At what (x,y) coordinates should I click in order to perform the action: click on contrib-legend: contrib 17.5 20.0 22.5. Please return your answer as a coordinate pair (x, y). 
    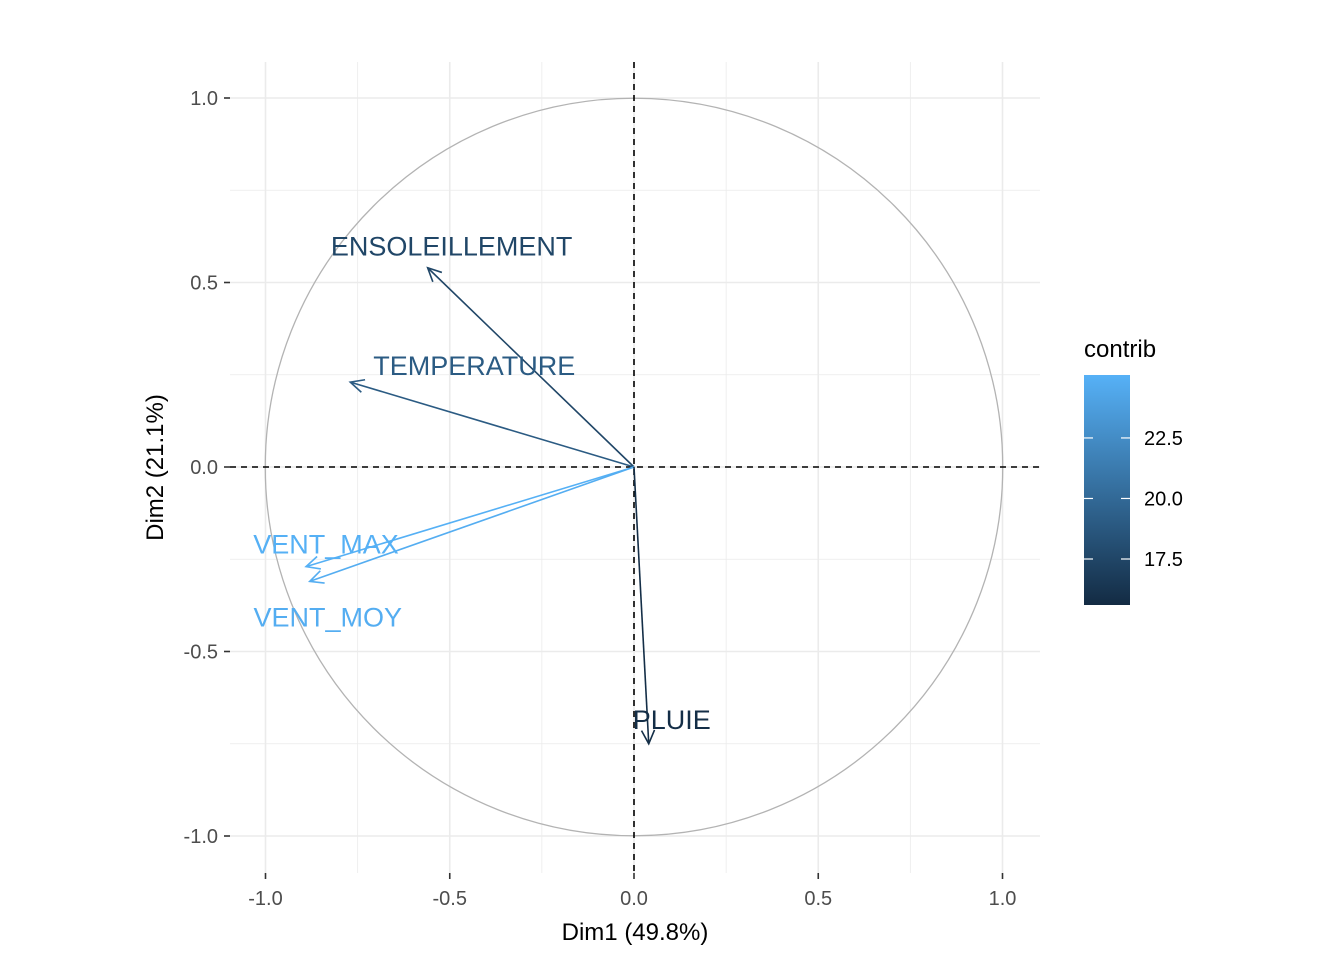
    Looking at the image, I should click on (1133, 470).